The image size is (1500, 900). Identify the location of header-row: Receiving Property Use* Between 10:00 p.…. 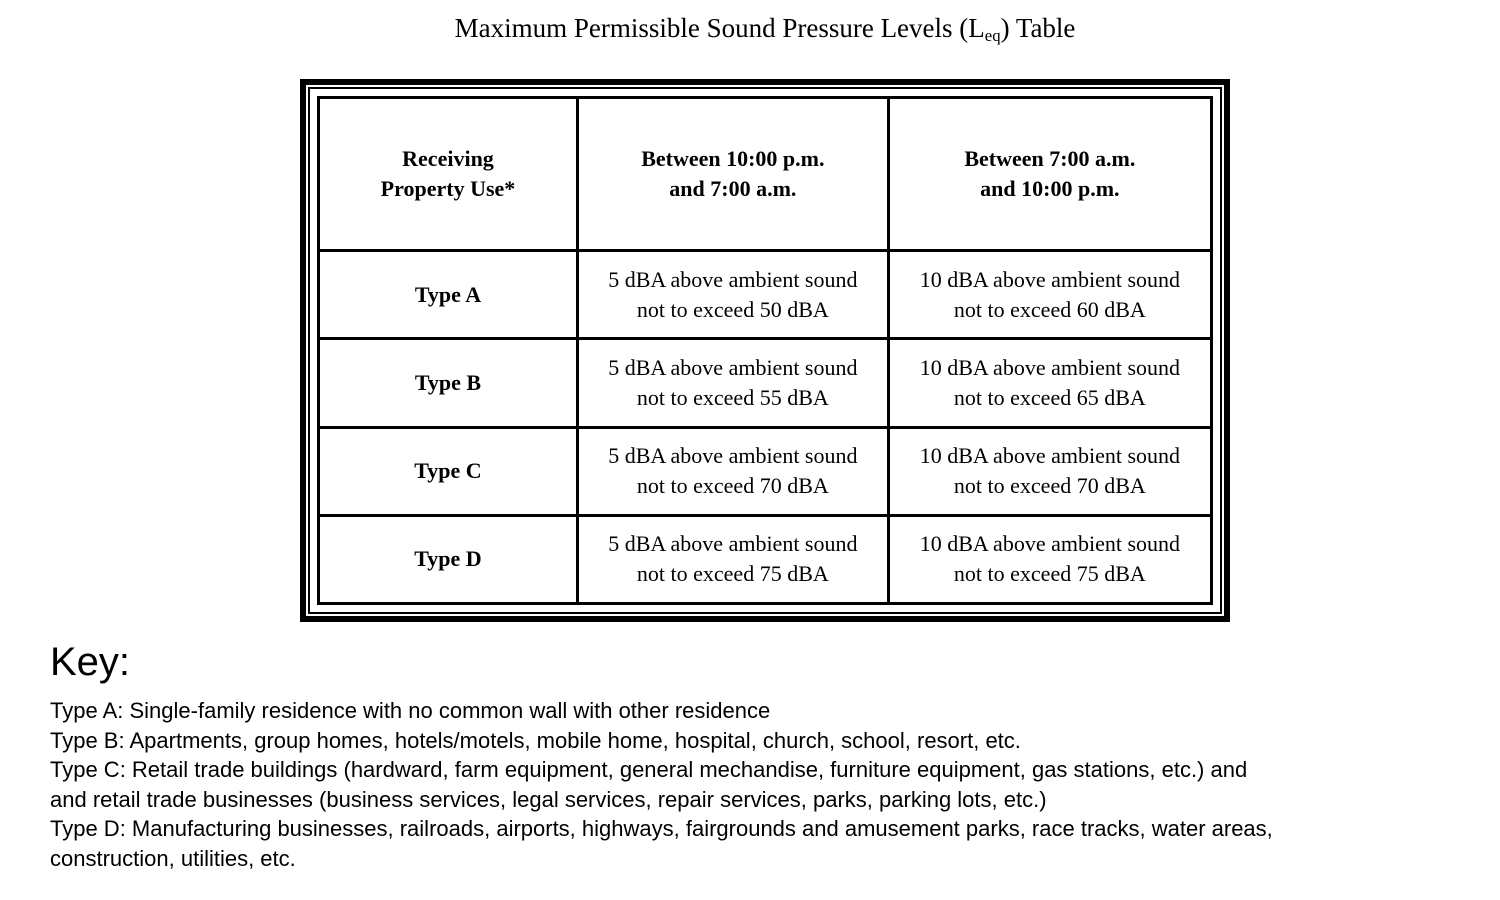
(765, 174).